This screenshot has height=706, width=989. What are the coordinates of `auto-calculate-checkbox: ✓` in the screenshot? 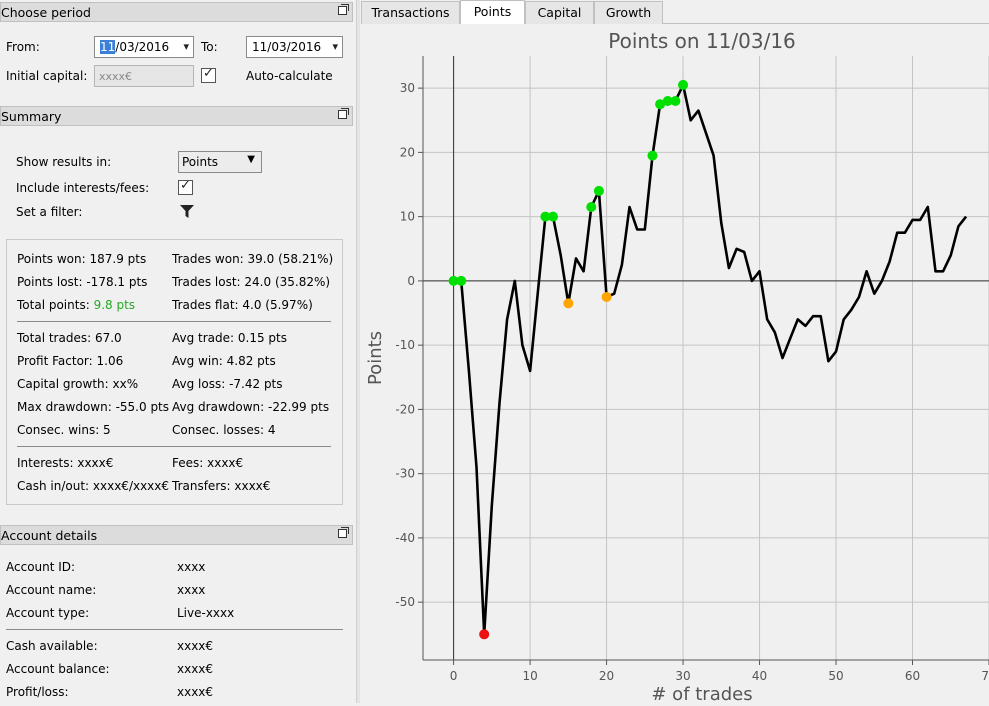 It's located at (208, 74).